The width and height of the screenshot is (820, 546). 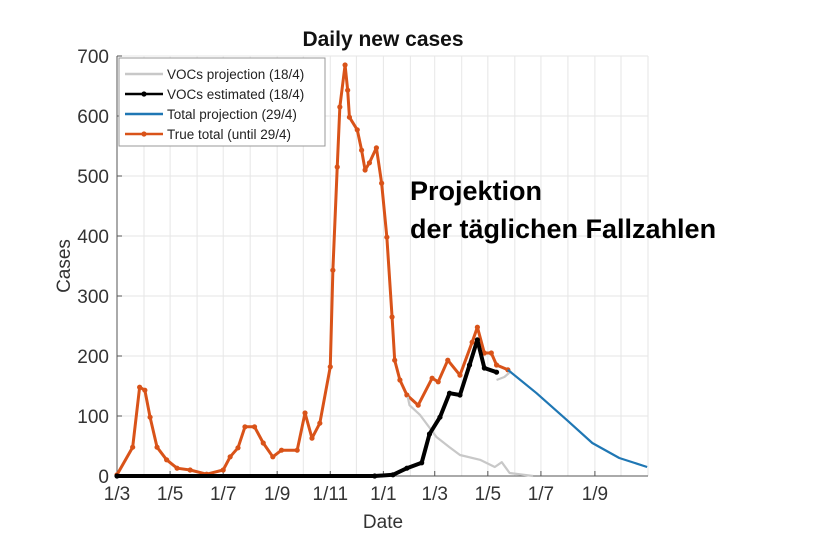 I want to click on y-tick-label: 500, so click(x=93, y=177).